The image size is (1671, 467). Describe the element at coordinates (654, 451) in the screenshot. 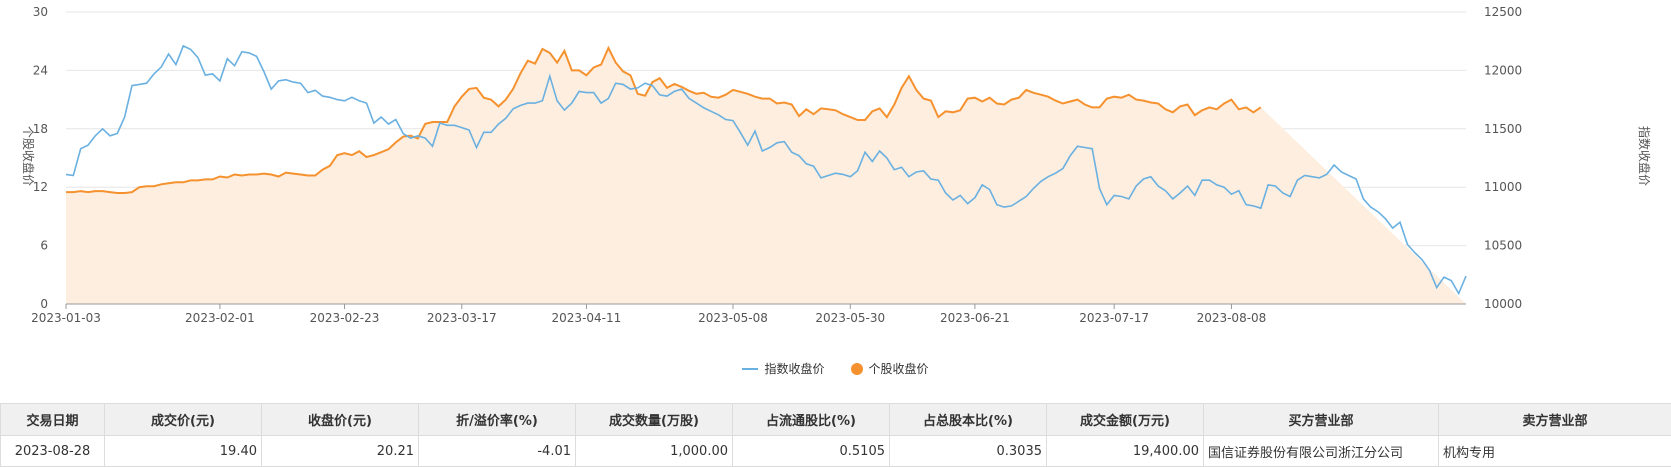

I see `cell-volume: 1,000.00` at that location.